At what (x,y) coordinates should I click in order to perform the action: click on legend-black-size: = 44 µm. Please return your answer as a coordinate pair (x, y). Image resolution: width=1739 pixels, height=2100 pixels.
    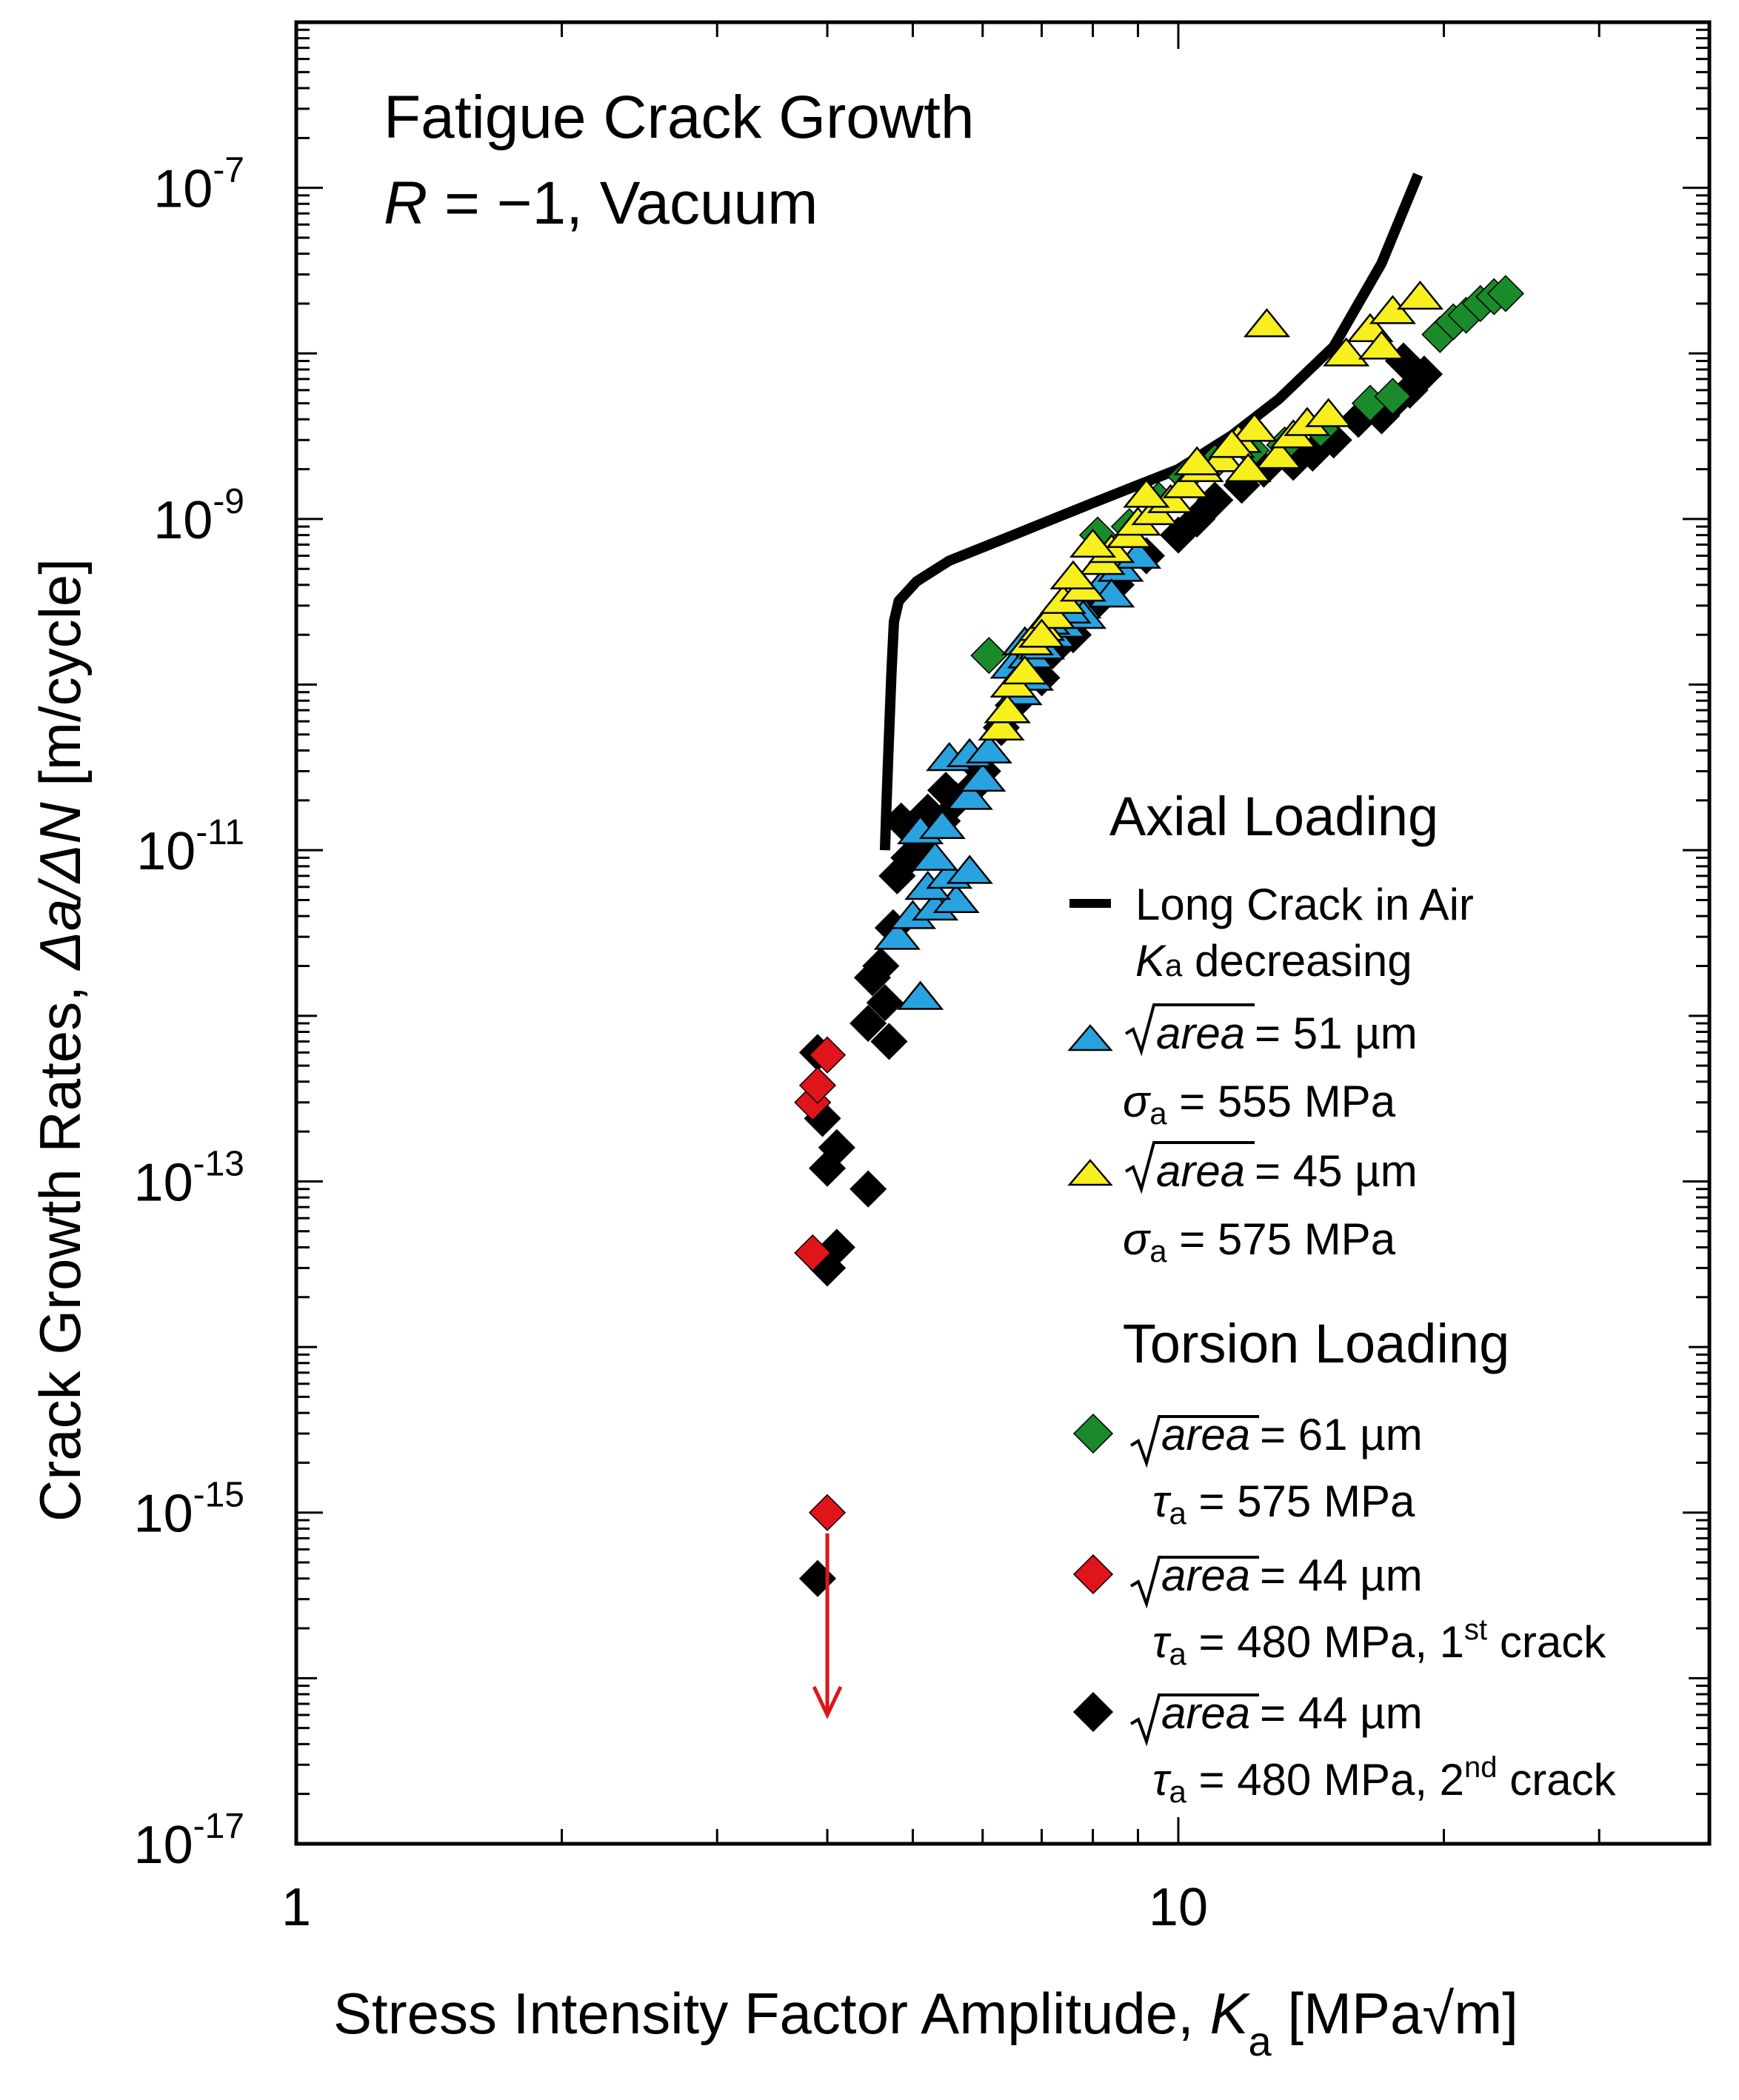
    Looking at the image, I should click on (1341, 1713).